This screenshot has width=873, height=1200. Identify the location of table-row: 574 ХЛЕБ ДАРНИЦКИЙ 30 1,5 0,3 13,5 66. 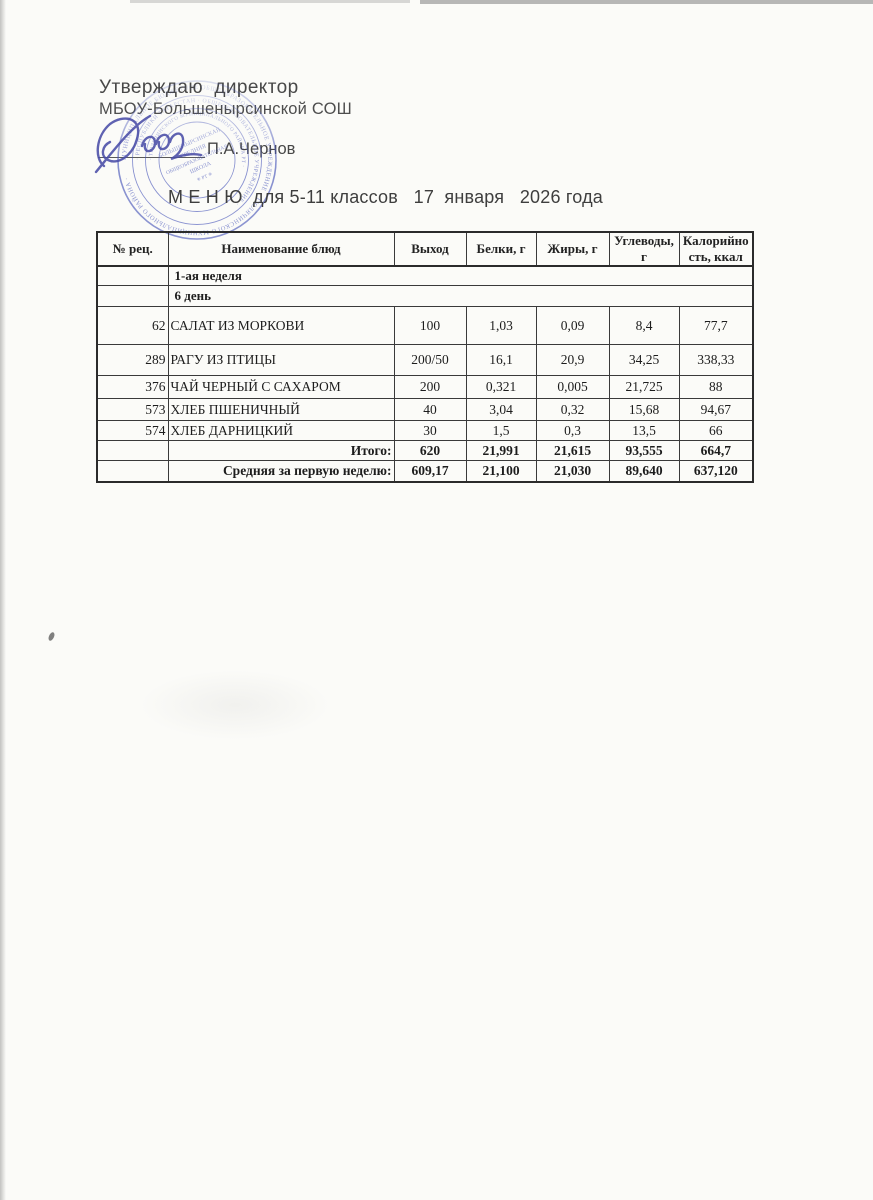
(425, 431).